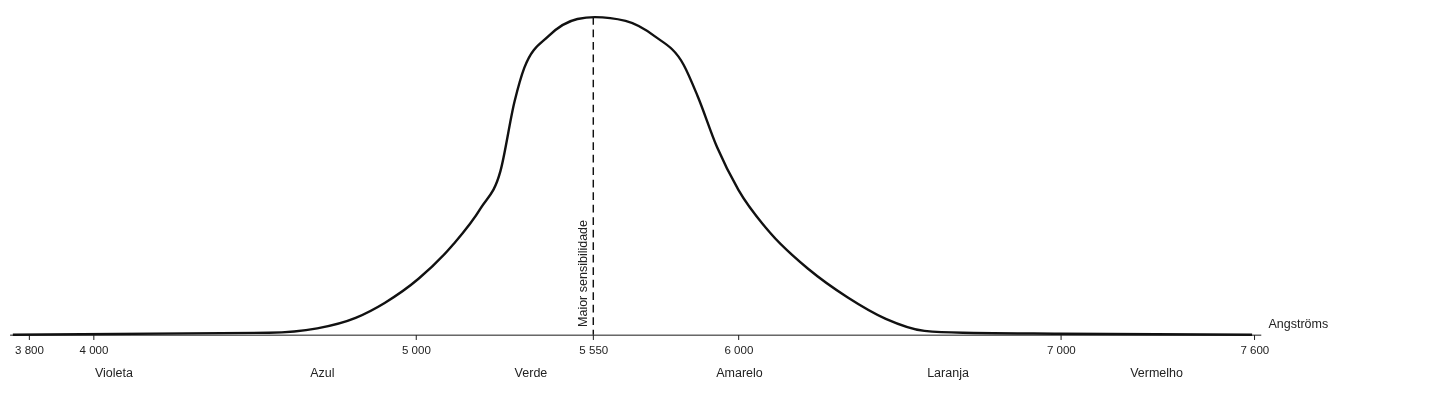 The width and height of the screenshot is (1435, 418). Describe the element at coordinates (531, 373) in the screenshot. I see `text: Verde` at that location.